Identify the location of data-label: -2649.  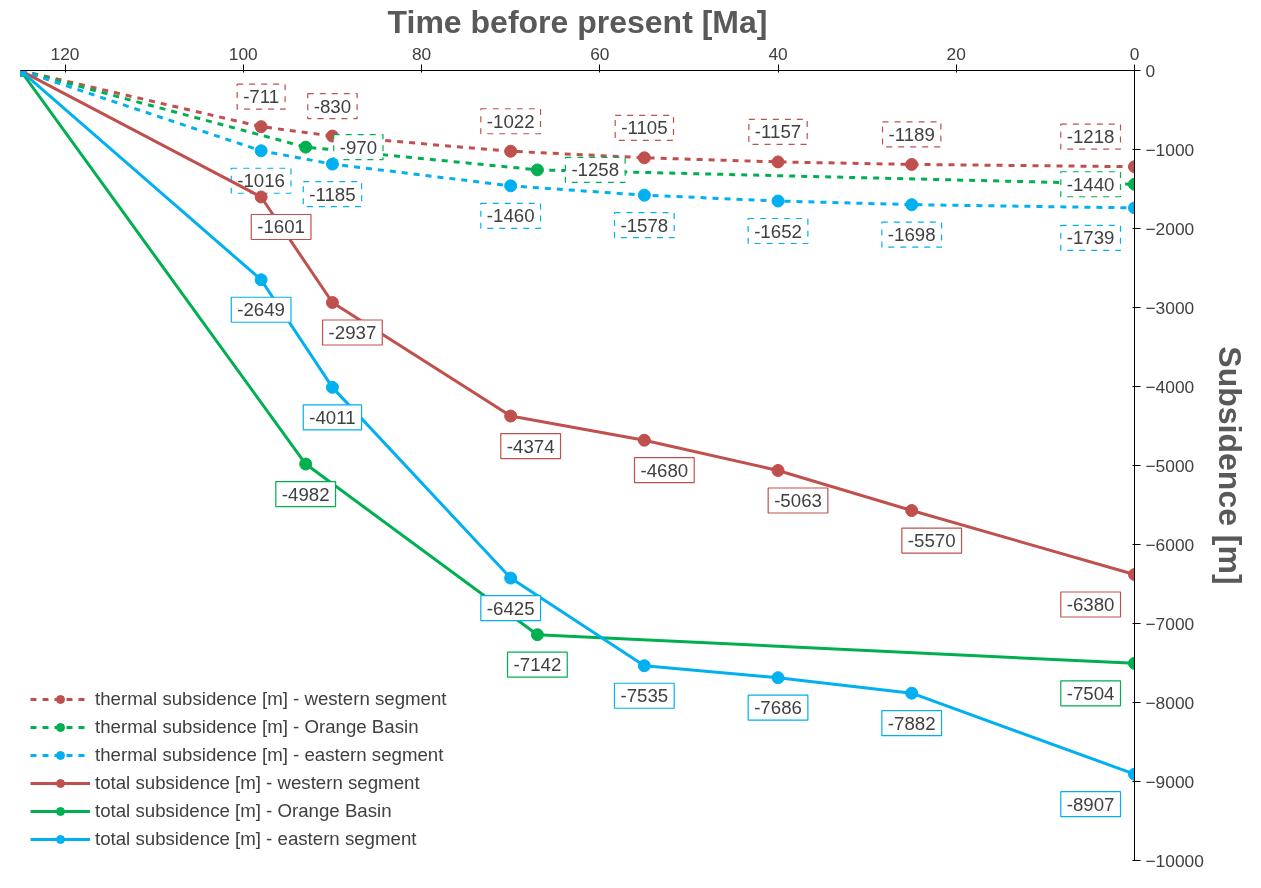
(261, 310).